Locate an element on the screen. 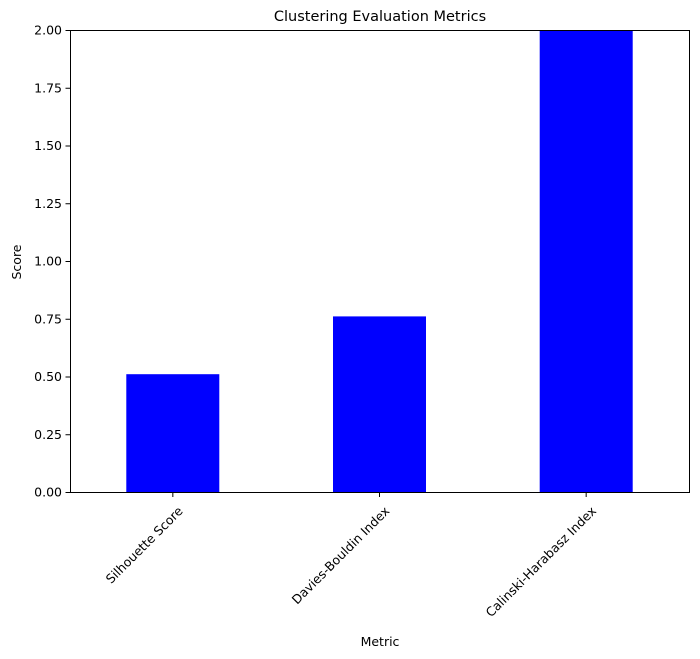 This screenshot has width=700, height=659. y-tick-label-4: 1.00 is located at coordinates (48, 261).